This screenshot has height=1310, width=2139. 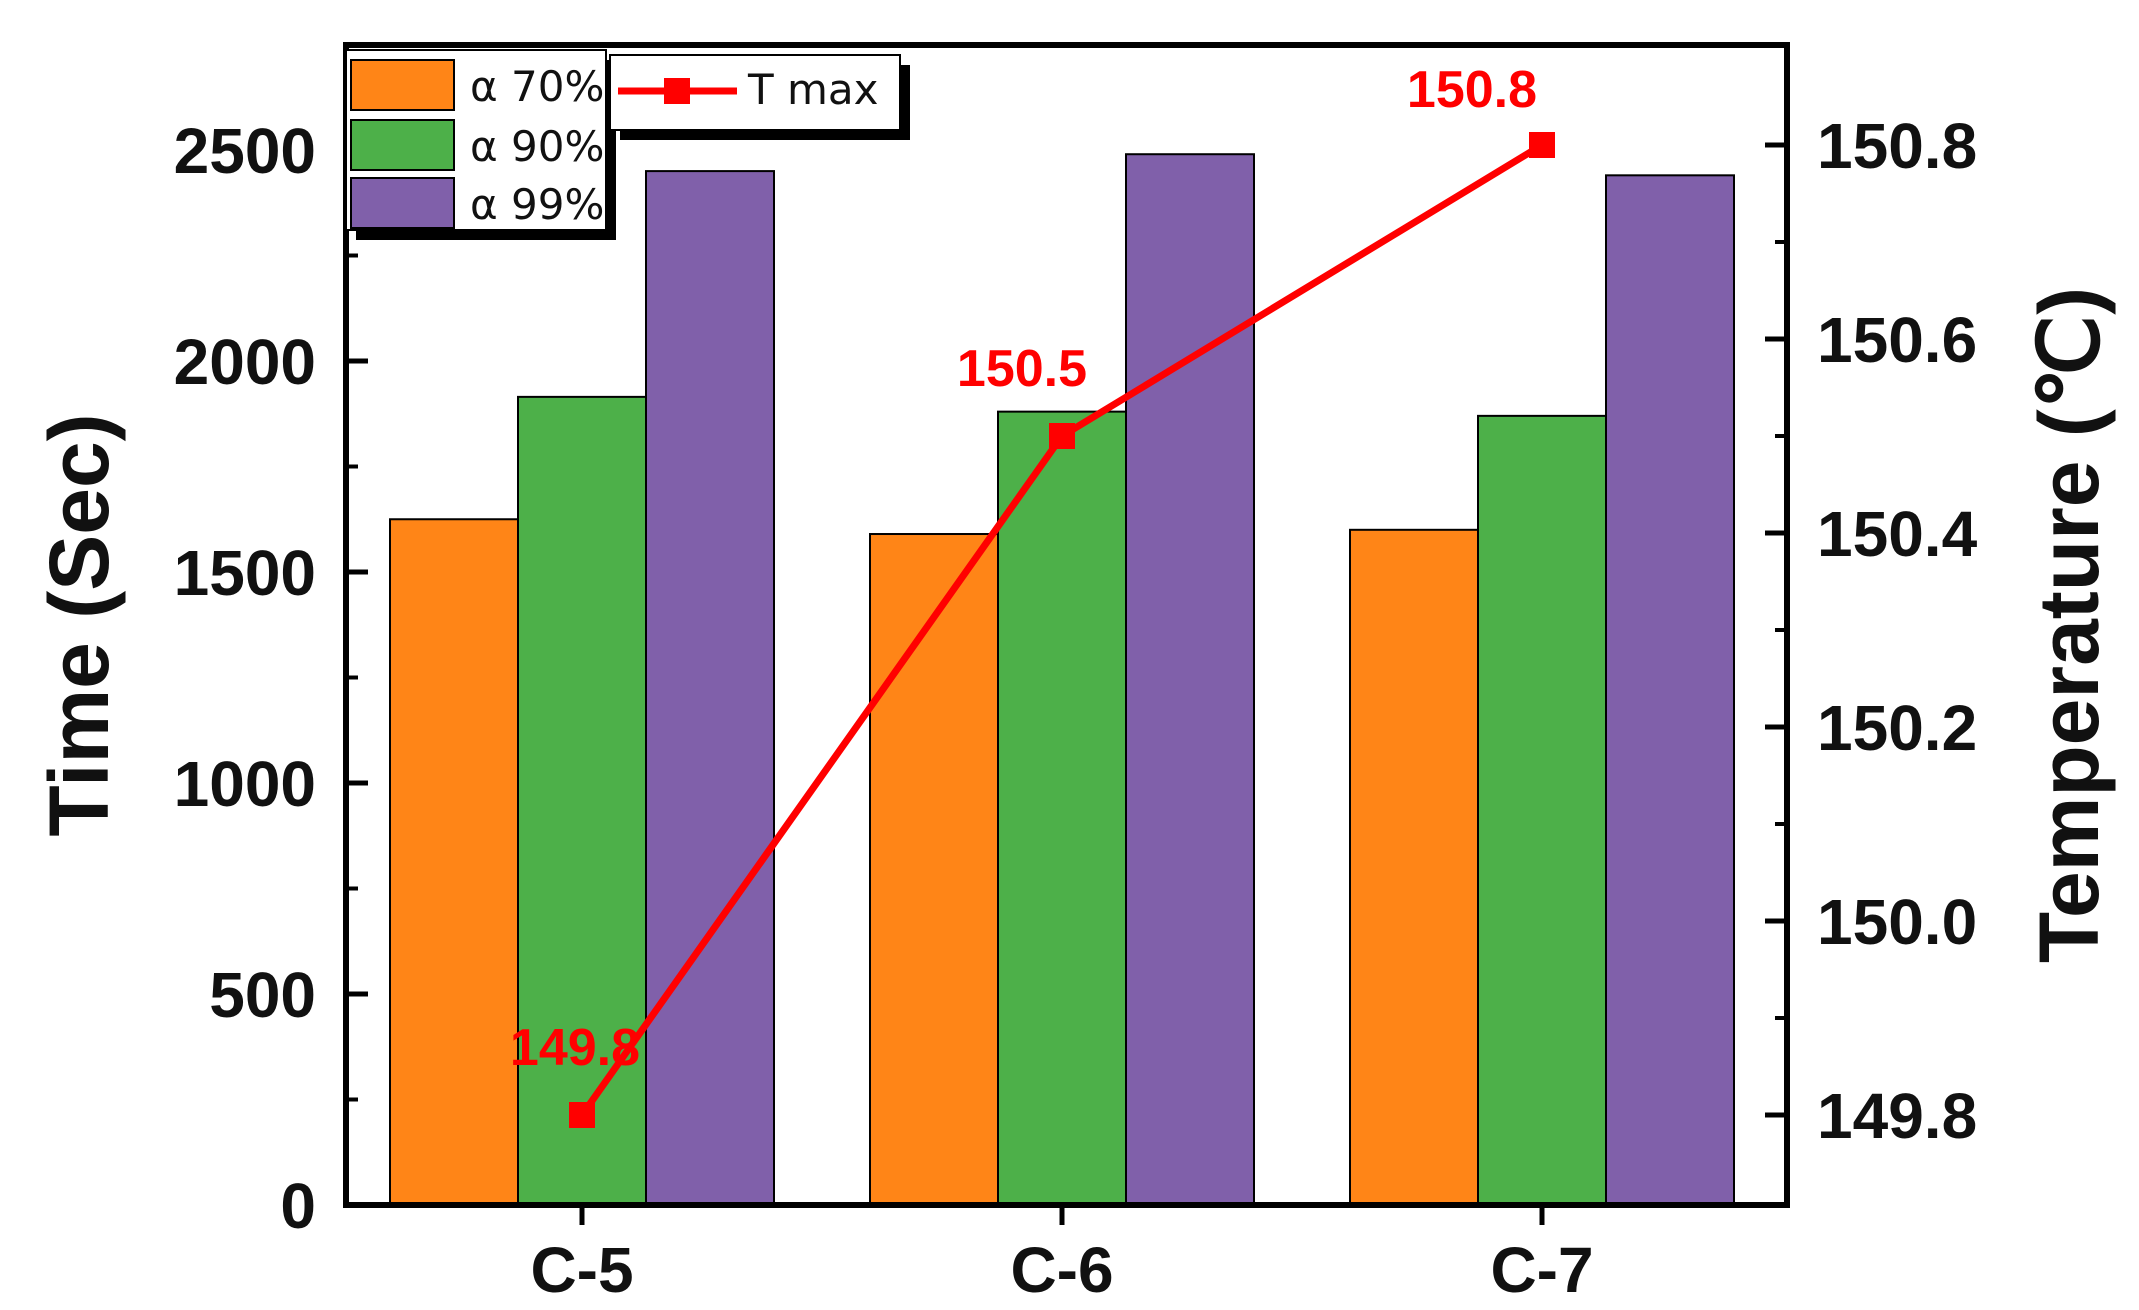 I want to click on legend-label-alpha70: α 70%, so click(x=537, y=86).